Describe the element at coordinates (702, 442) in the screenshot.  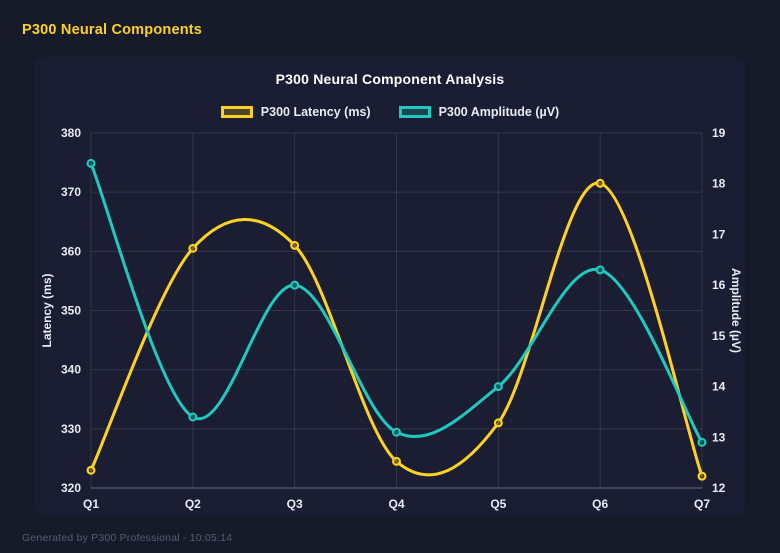
I see `amplitude-point-Q7` at that location.